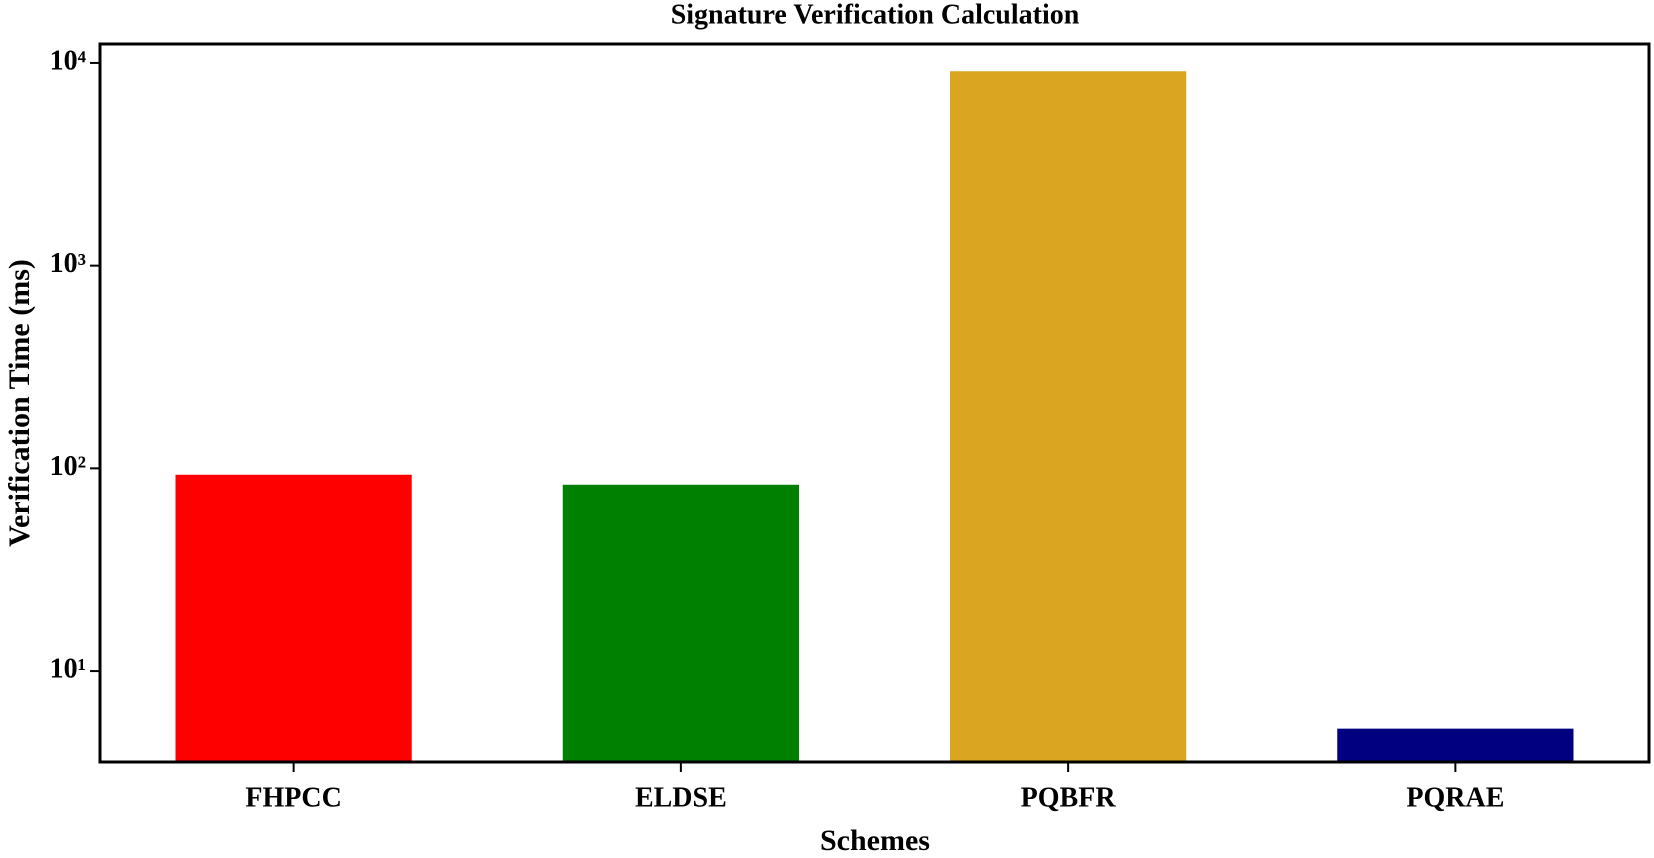 This screenshot has height=858, width=1654. Describe the element at coordinates (68, 668) in the screenshot. I see `y-tick-label: 10¹` at that location.